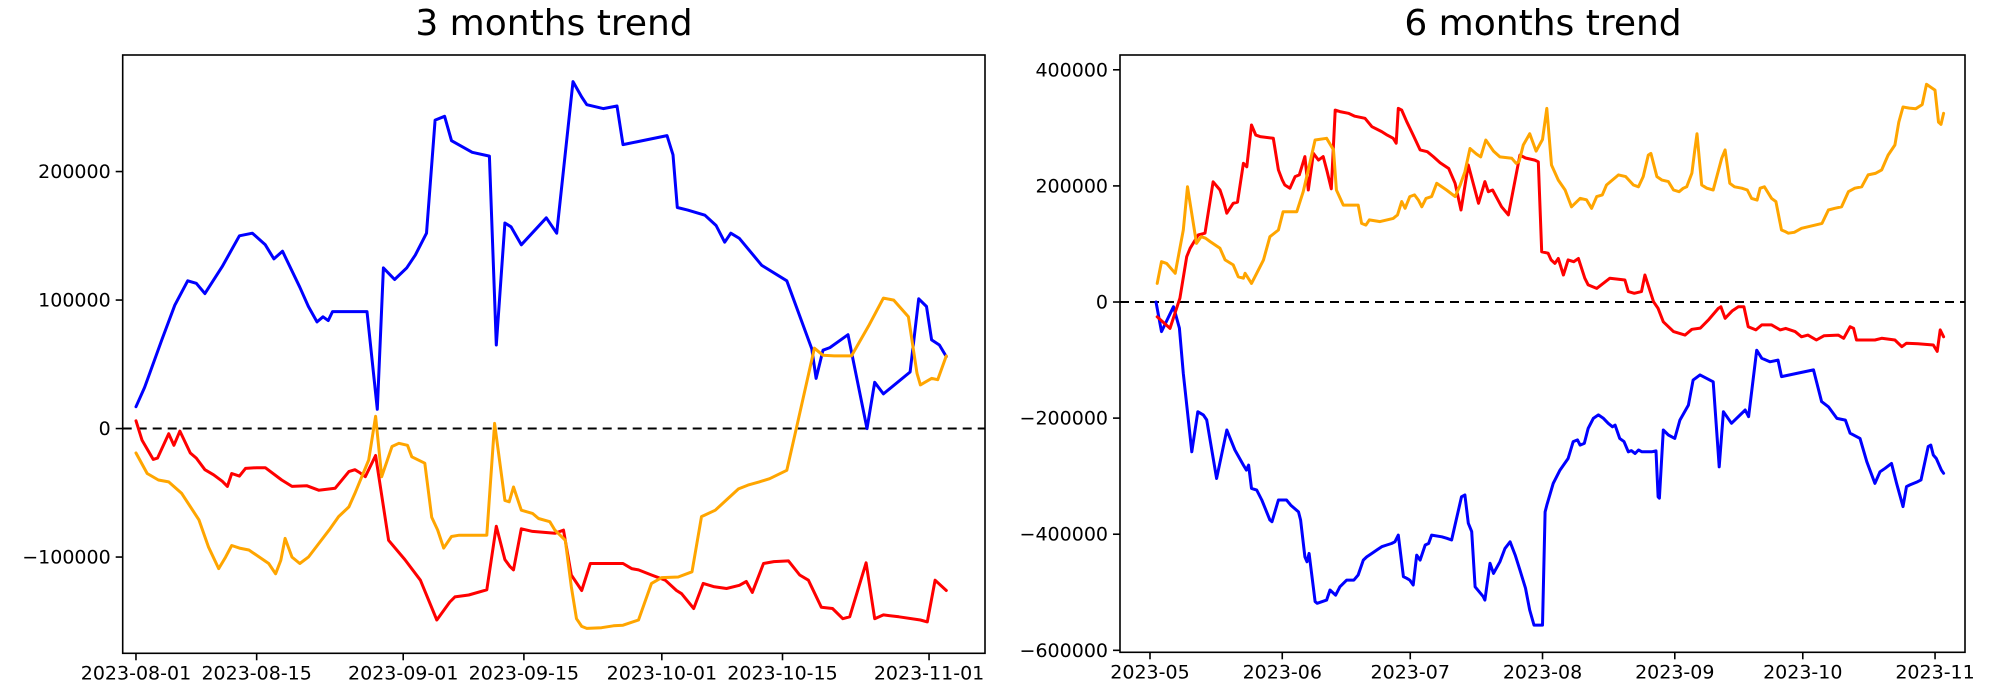 This screenshot has width=2000, height=700. What do you see at coordinates (524, 673) in the screenshot?
I see `x-tick-label: 2023-09-15` at bounding box center [524, 673].